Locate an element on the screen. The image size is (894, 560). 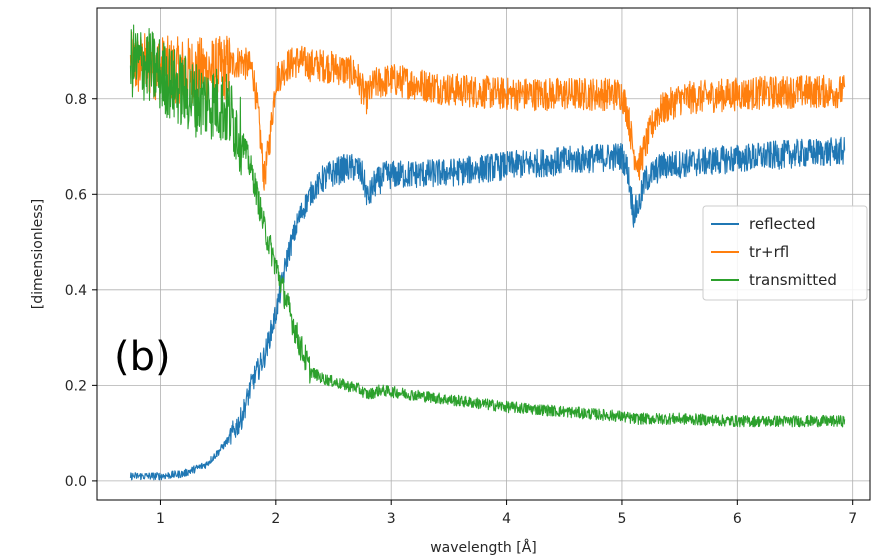
legend-box is located at coordinates (785, 253).